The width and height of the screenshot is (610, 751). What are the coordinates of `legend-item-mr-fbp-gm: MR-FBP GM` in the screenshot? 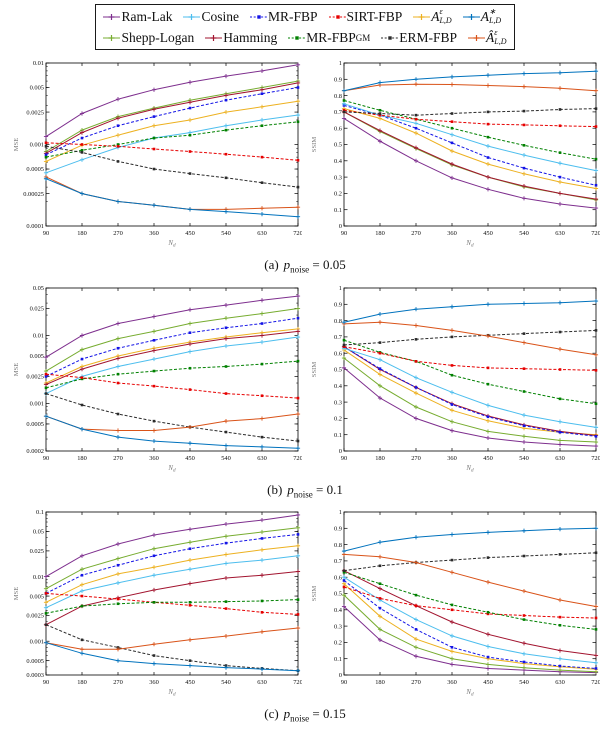 It's located at (329, 38).